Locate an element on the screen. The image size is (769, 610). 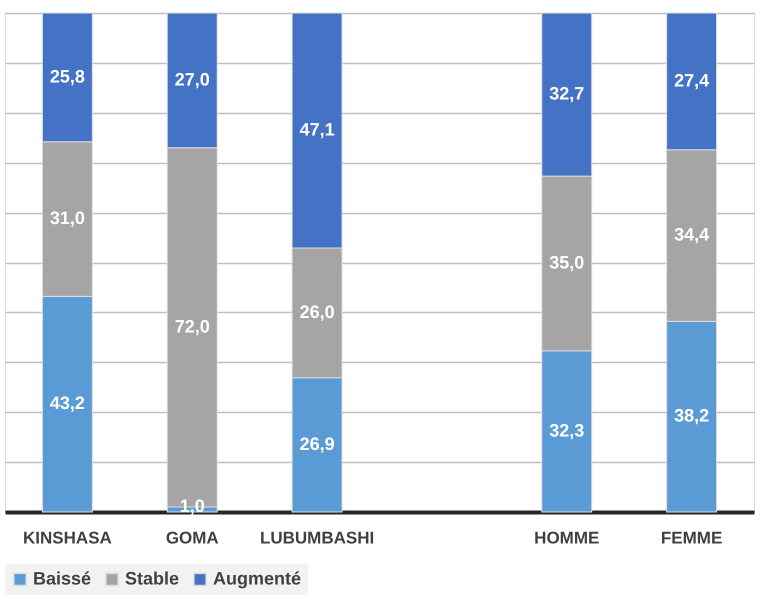
x-tick-label: LUBUMBASHI is located at coordinates (317, 538).